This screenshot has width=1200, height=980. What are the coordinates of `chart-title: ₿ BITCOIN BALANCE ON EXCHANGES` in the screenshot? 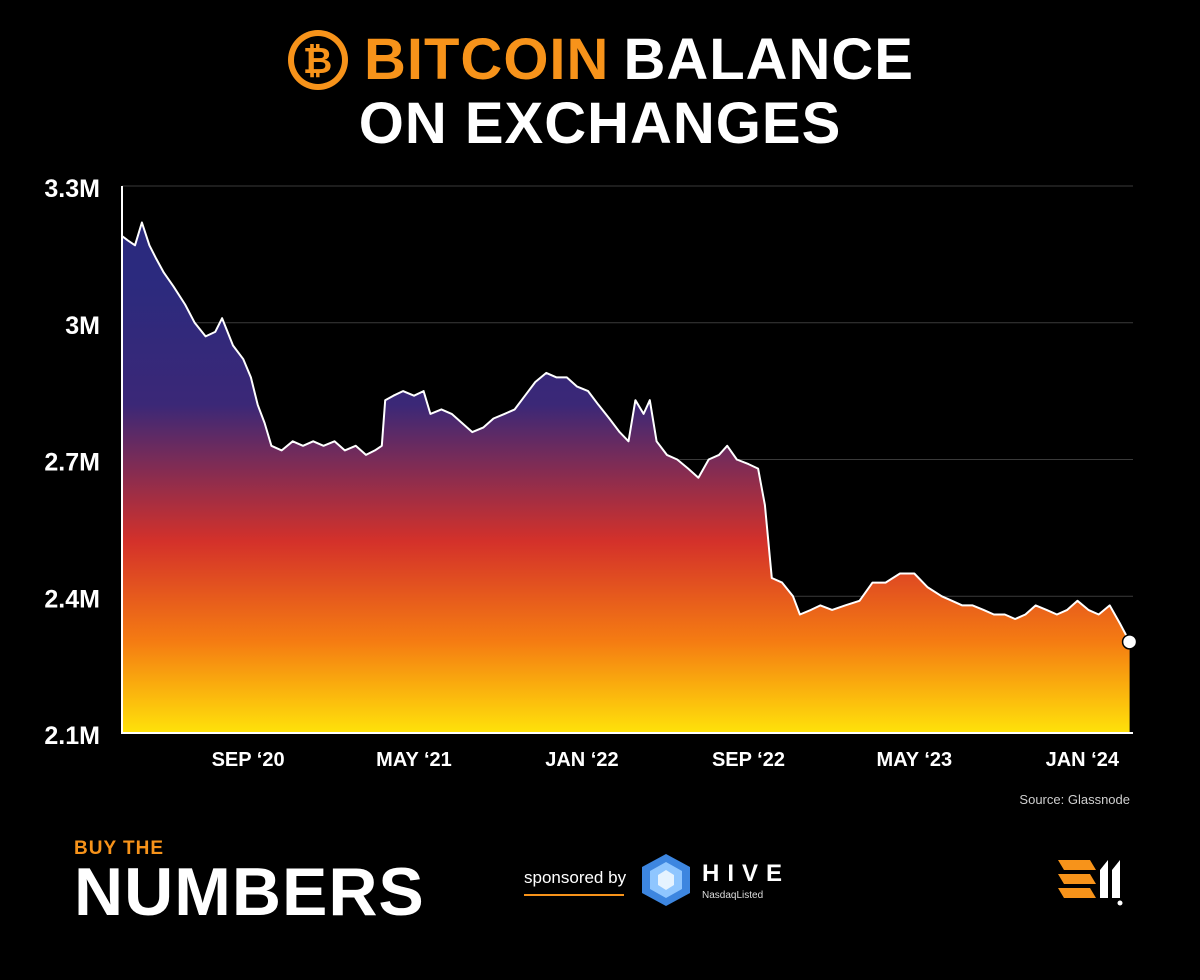 It's located at (600, 92).